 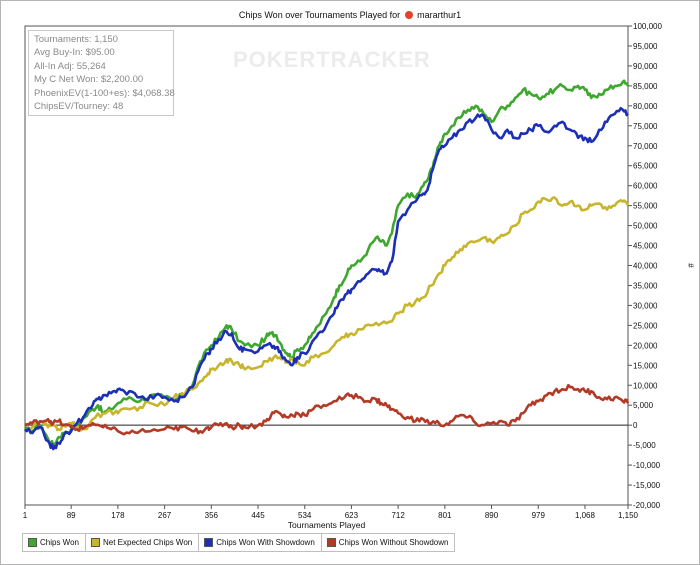 I want to click on x-tick-label: 356, so click(x=212, y=515).